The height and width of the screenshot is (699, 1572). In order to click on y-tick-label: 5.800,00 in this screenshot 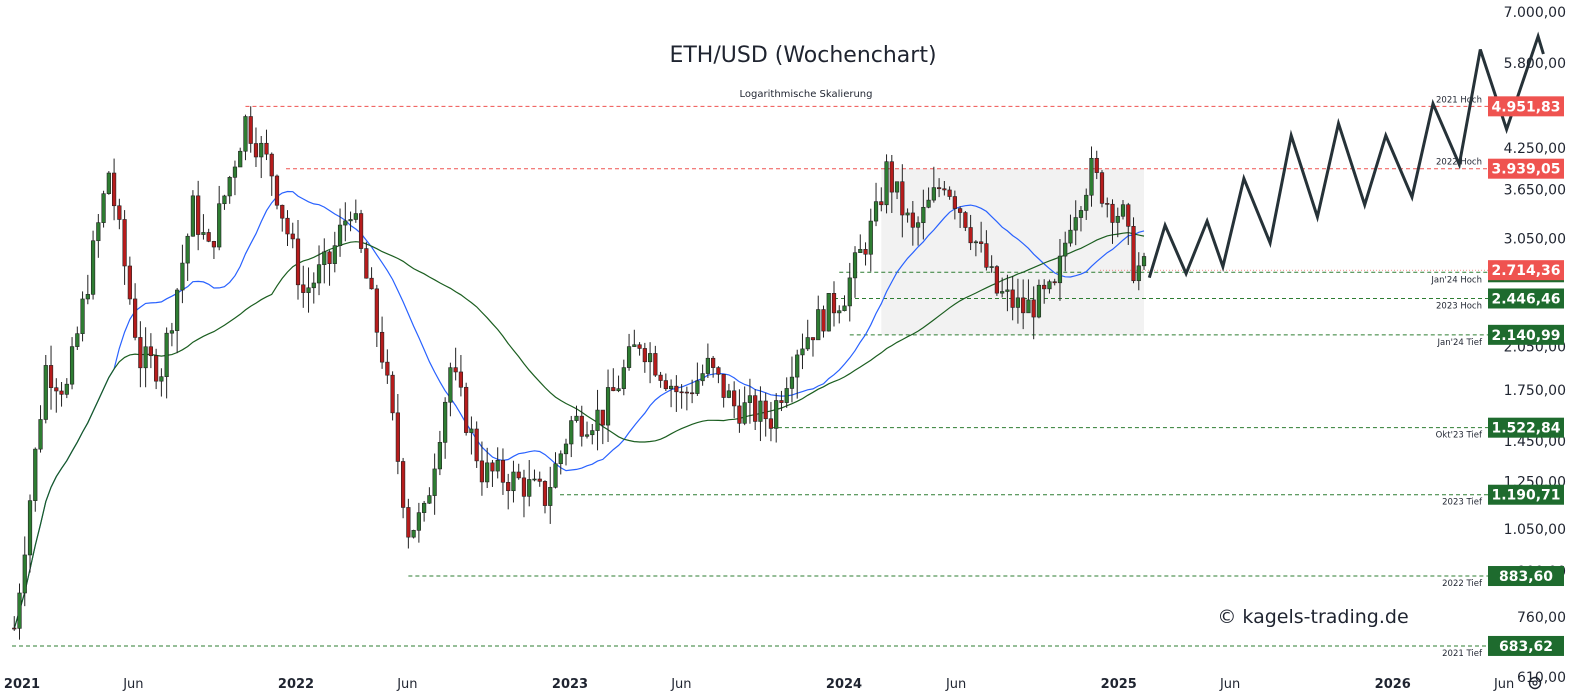, I will do `click(1535, 64)`.